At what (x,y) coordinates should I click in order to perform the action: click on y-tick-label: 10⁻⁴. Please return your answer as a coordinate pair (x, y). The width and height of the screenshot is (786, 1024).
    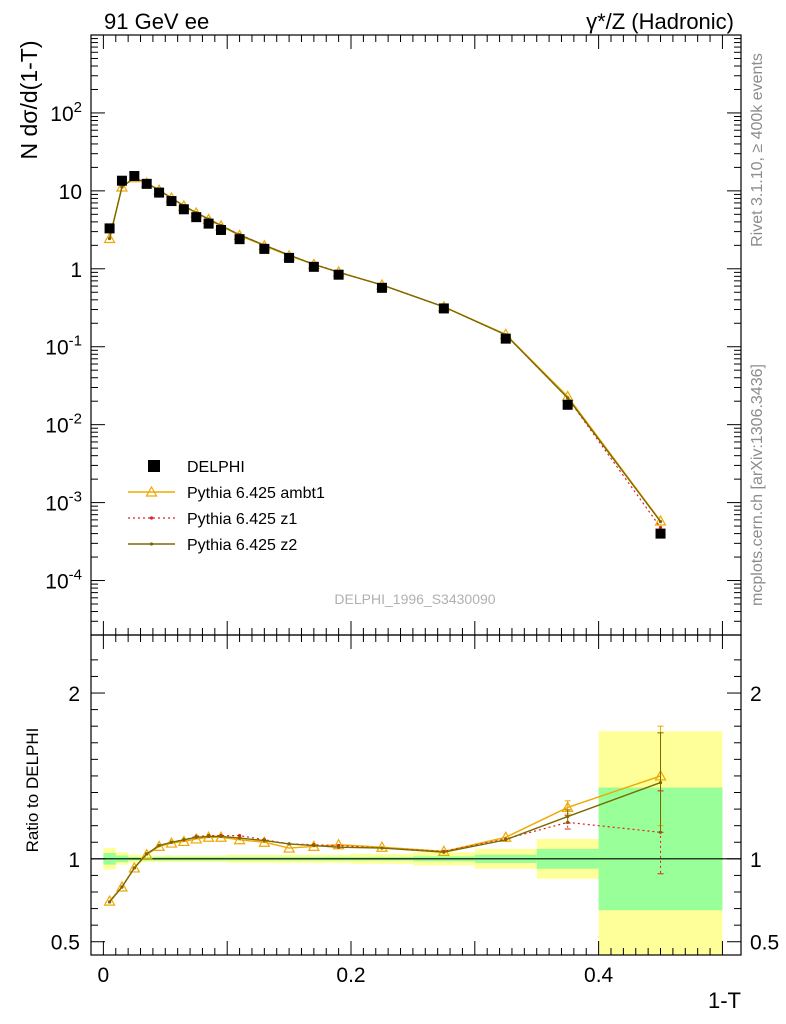
    Looking at the image, I should click on (63, 580).